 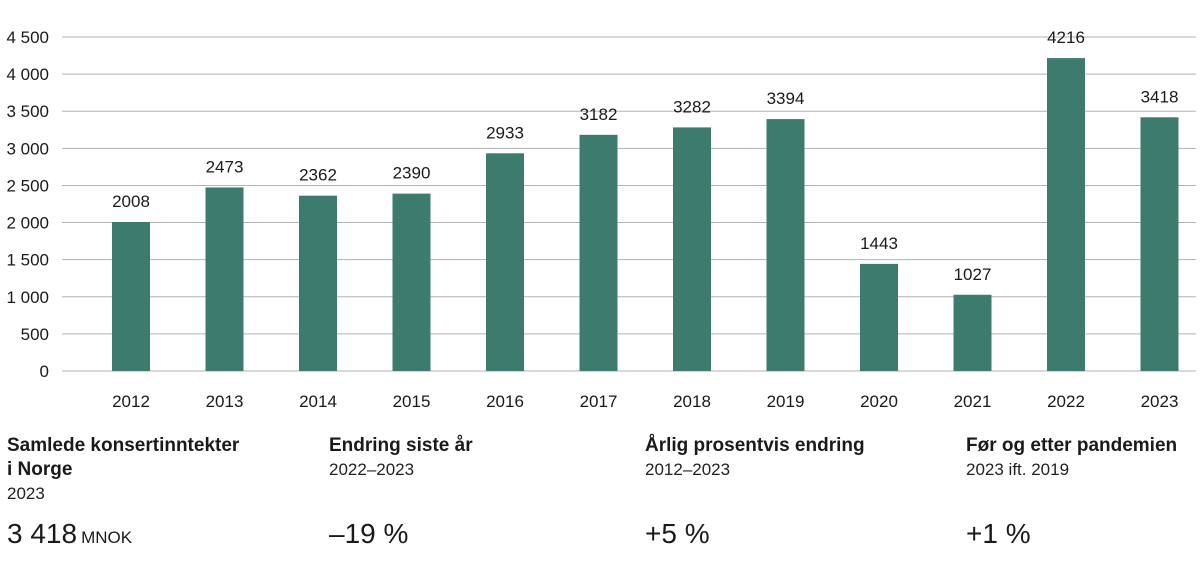 I want to click on x-tick-label: 2017, so click(x=599, y=401).